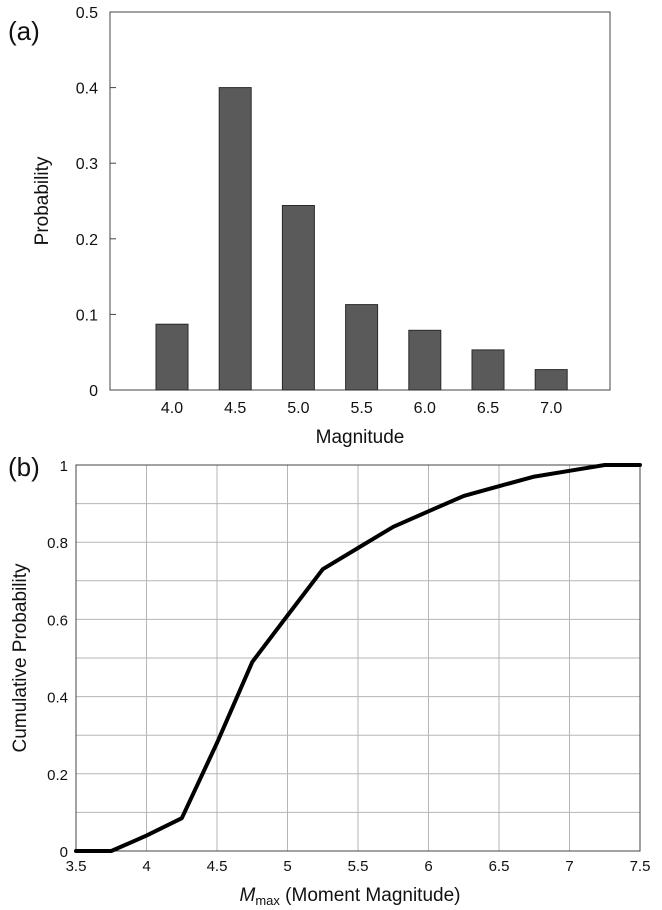  I want to click on x-title-m: M, so click(248, 895).